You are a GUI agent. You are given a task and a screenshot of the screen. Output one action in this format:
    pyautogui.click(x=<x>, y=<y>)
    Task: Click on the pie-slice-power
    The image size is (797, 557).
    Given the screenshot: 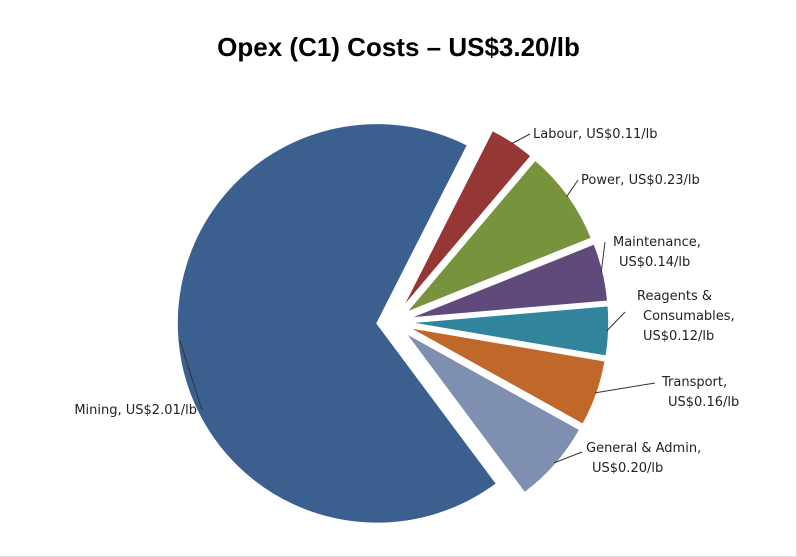 What is the action you would take?
    pyautogui.click(x=499, y=236)
    